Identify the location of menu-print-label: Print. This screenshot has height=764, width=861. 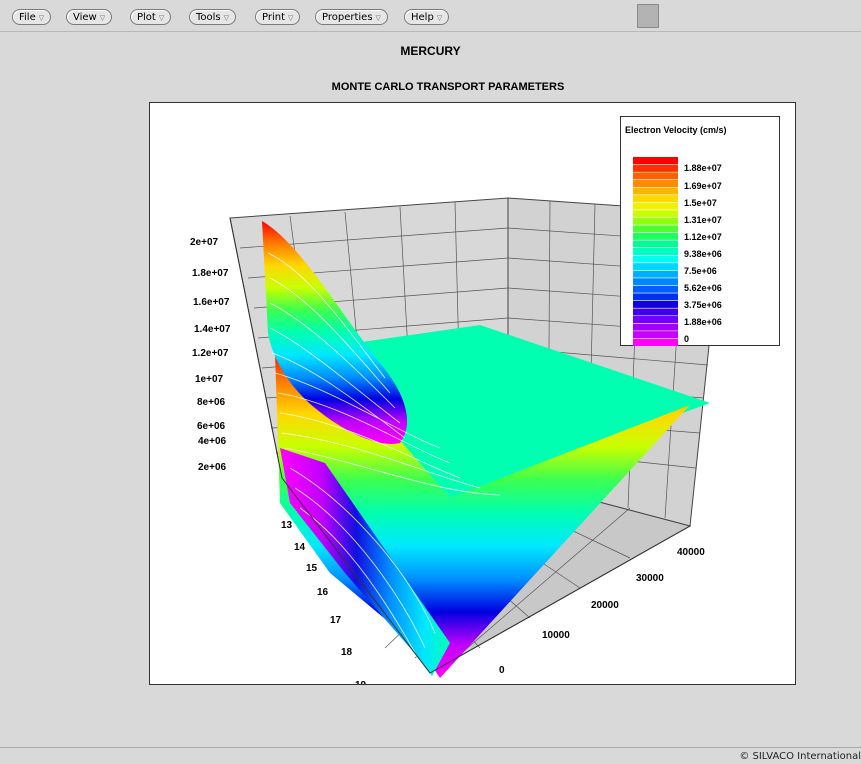
(274, 17).